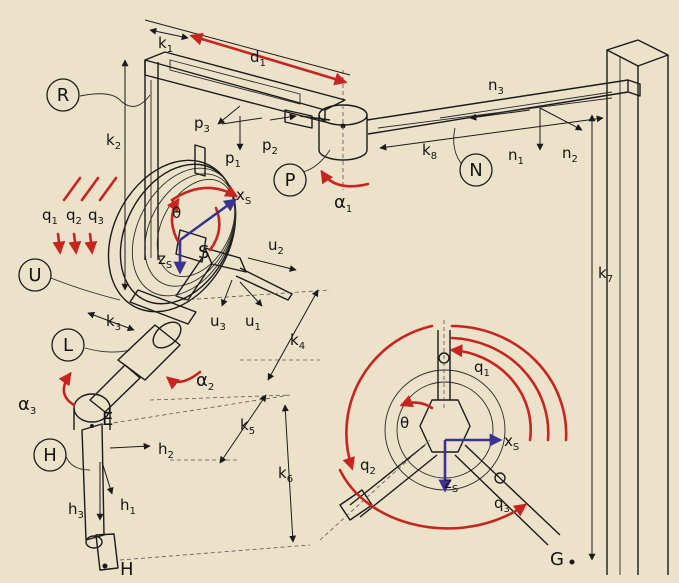 The width and height of the screenshot is (679, 583). I want to click on label-zs: zS, so click(165, 260).